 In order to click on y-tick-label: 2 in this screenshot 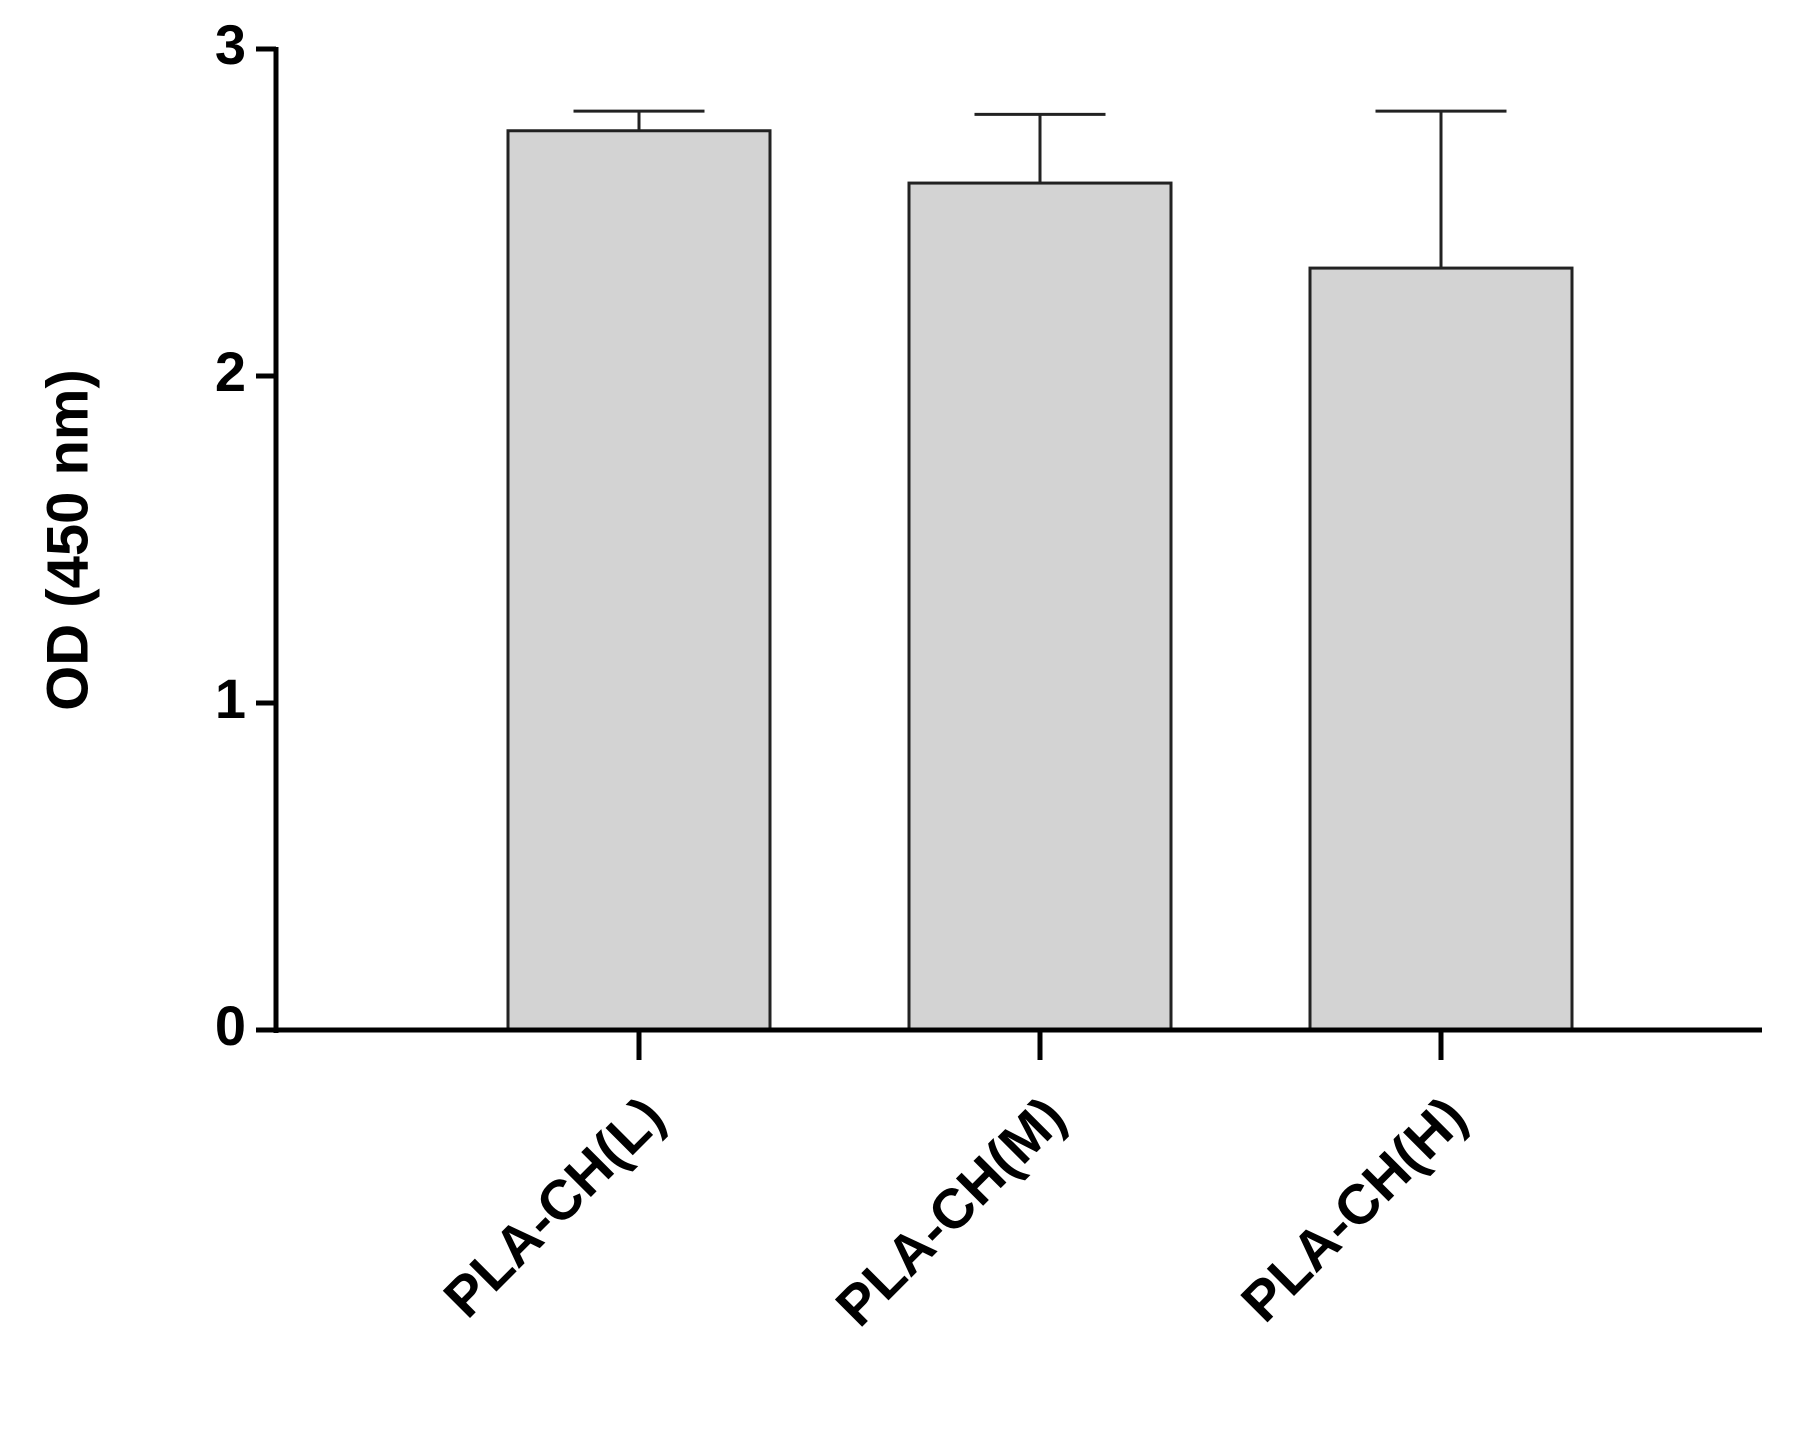, I will do `click(230, 371)`.